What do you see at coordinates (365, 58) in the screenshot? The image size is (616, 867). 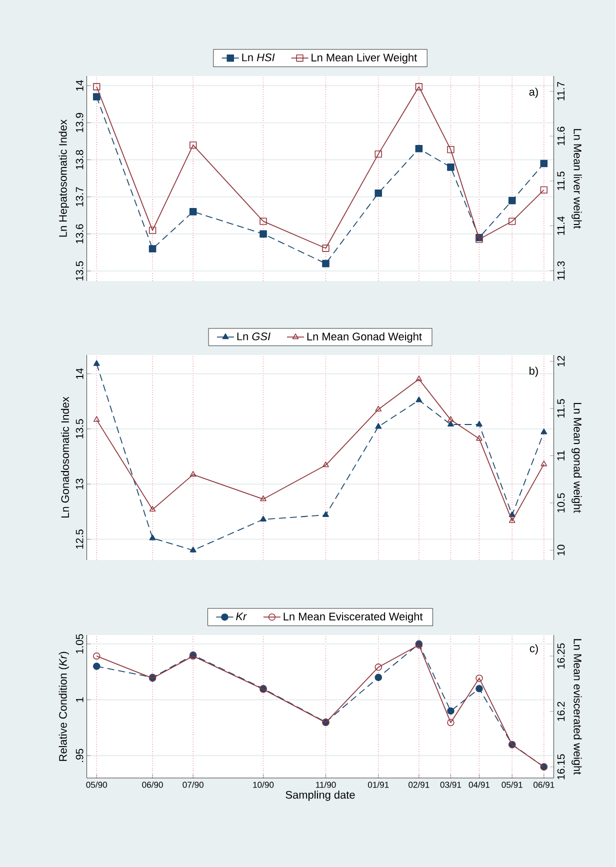 I see `legend-label: Ln Mean Liver Weight` at bounding box center [365, 58].